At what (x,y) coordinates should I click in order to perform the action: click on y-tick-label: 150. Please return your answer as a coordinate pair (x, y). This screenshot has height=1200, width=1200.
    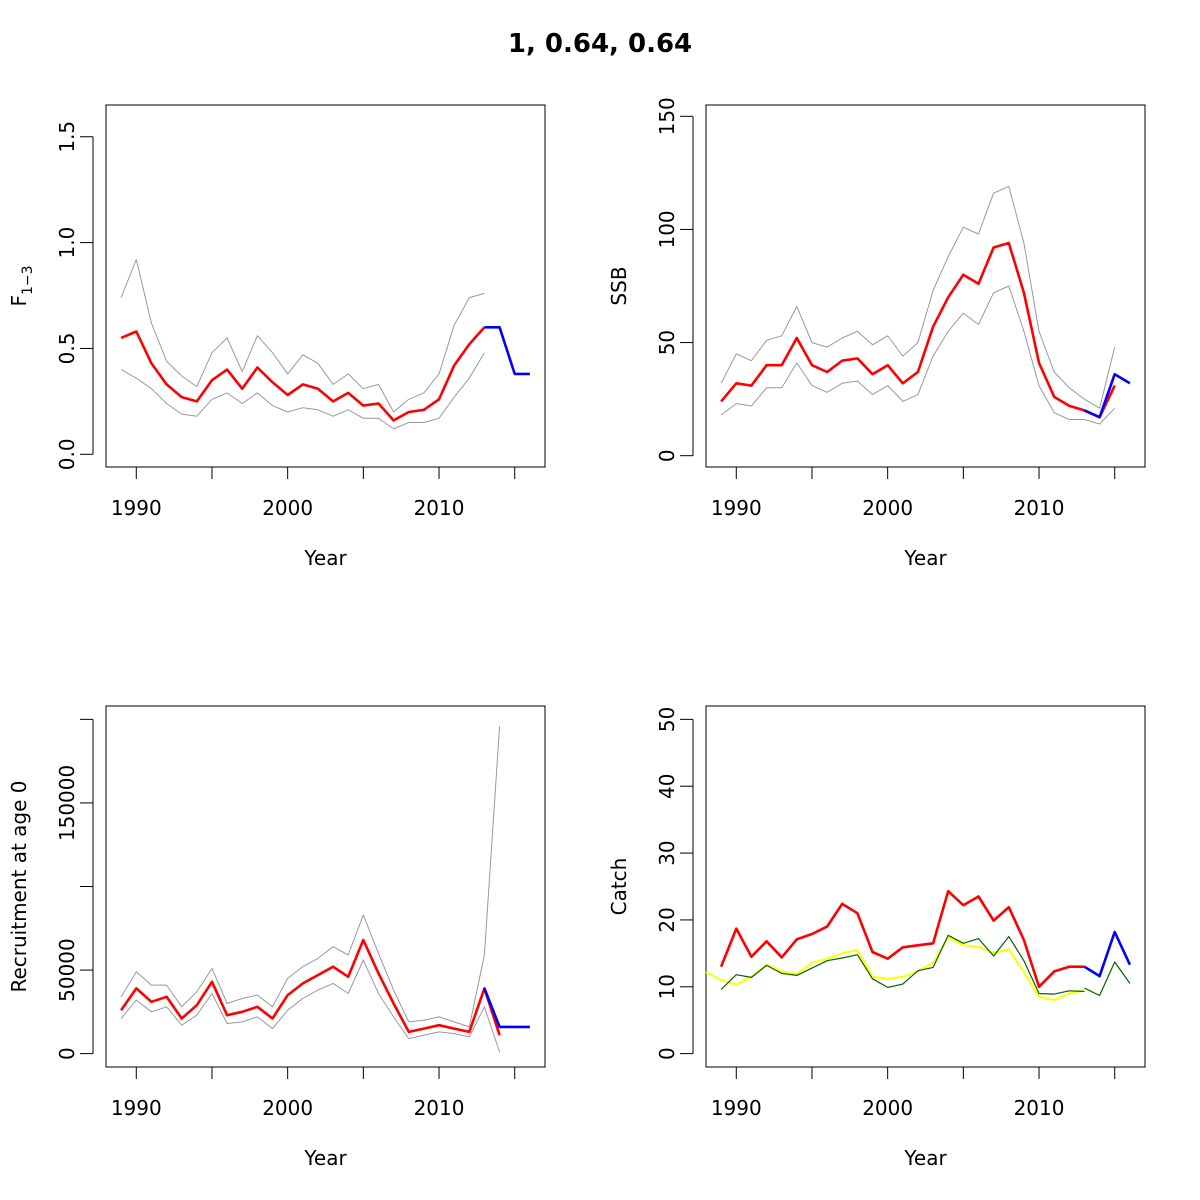
    Looking at the image, I should click on (667, 116).